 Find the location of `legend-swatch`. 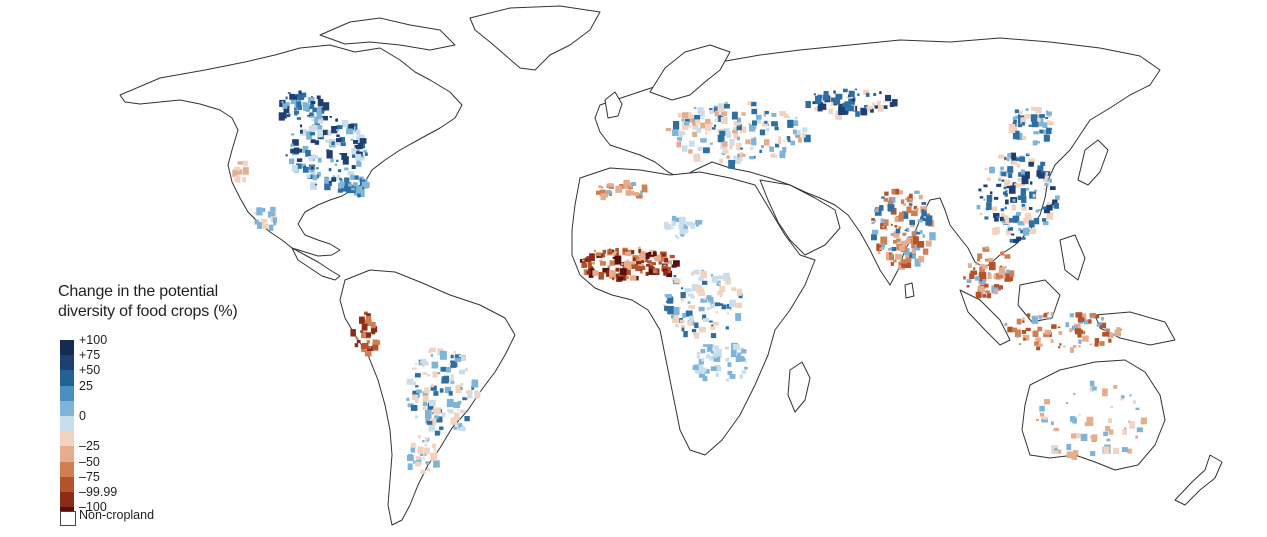

legend-swatch is located at coordinates (67, 469).